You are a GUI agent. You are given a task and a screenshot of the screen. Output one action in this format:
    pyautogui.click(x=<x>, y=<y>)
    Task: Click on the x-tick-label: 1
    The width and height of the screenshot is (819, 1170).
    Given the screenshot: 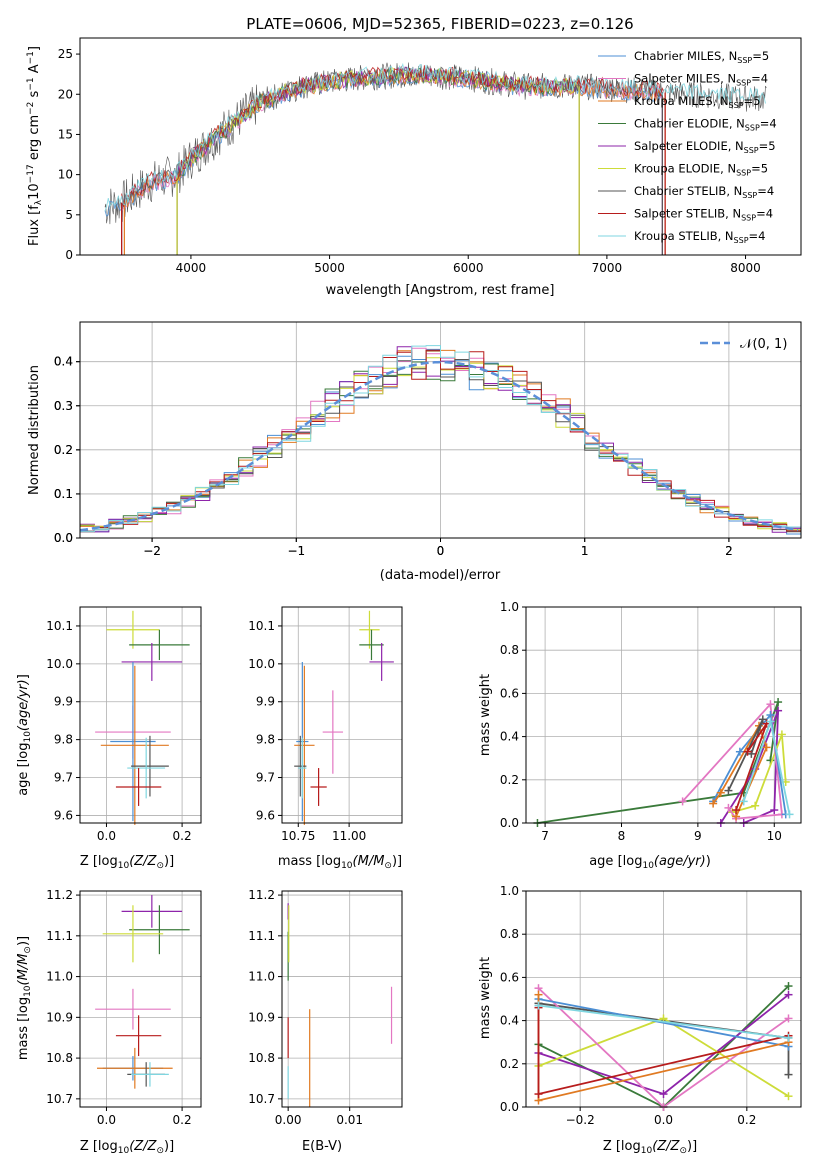 What is the action you would take?
    pyautogui.click(x=585, y=551)
    